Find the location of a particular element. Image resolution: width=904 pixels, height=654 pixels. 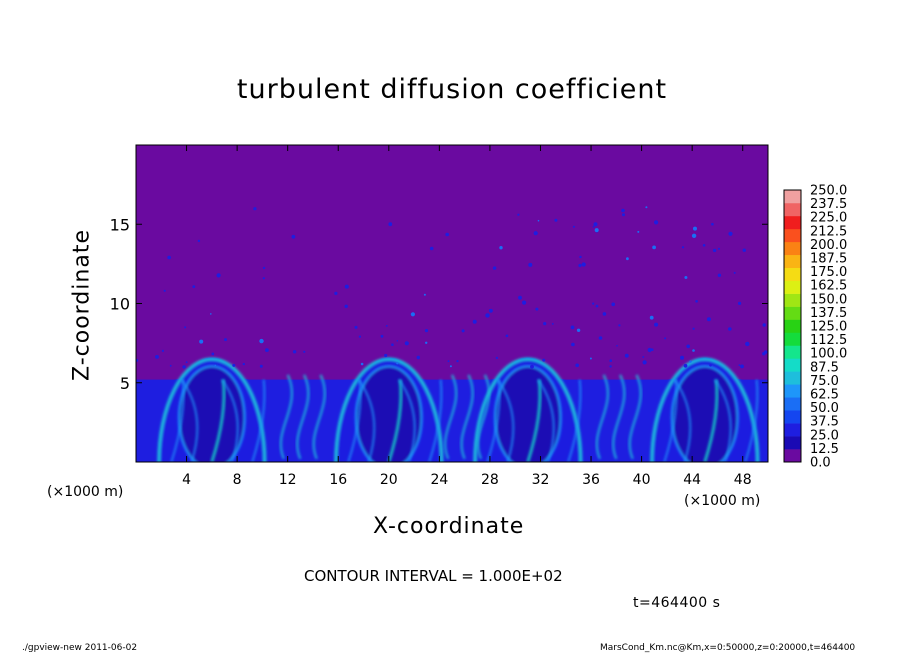

x-tick-label: 36 is located at coordinates (591, 480).